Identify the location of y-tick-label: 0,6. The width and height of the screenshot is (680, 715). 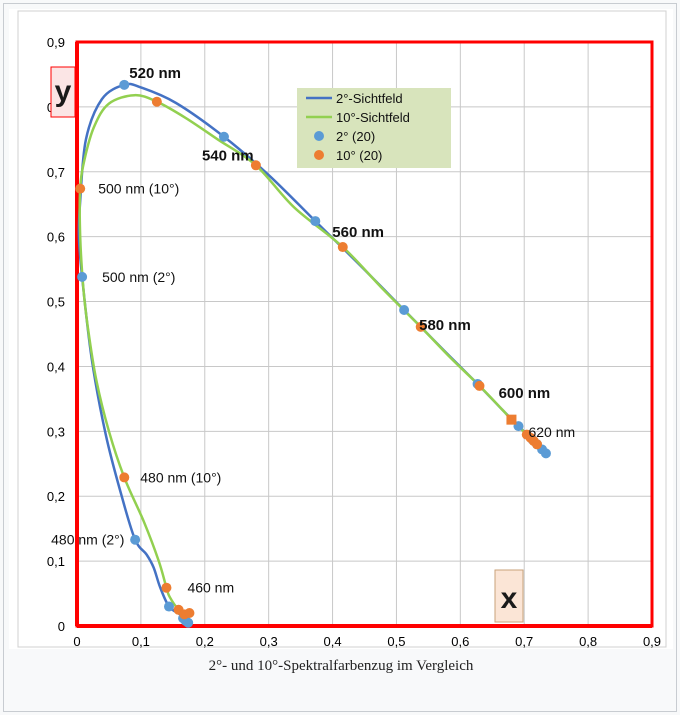
(56, 237).